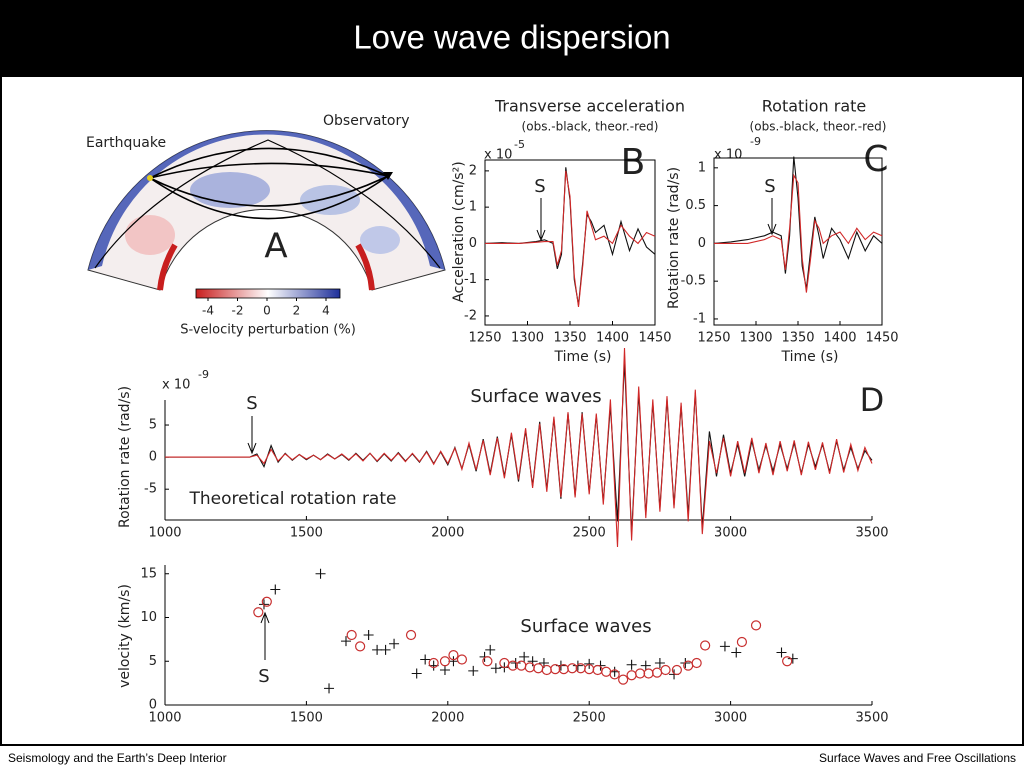 This screenshot has height=773, width=1024. Describe the element at coordinates (459, 231) in the screenshot. I see `y-axis-label: Acceleration (cm/s²)` at that location.